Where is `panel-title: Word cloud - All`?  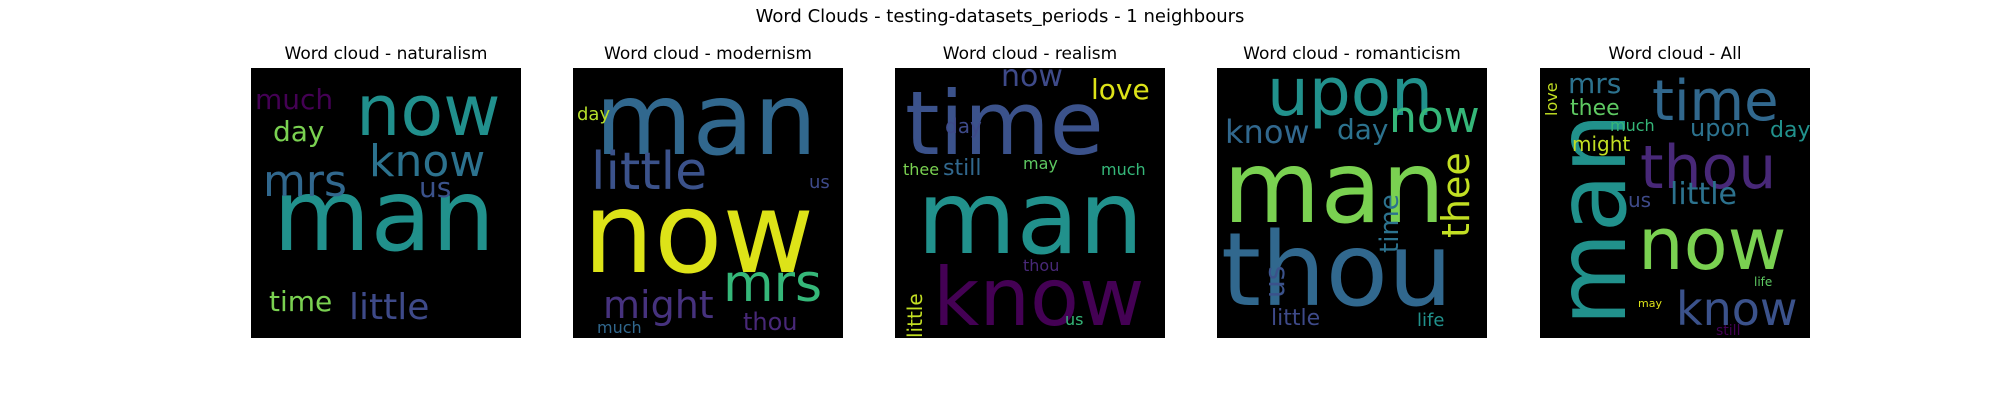 panel-title: Word cloud - All is located at coordinates (1675, 54).